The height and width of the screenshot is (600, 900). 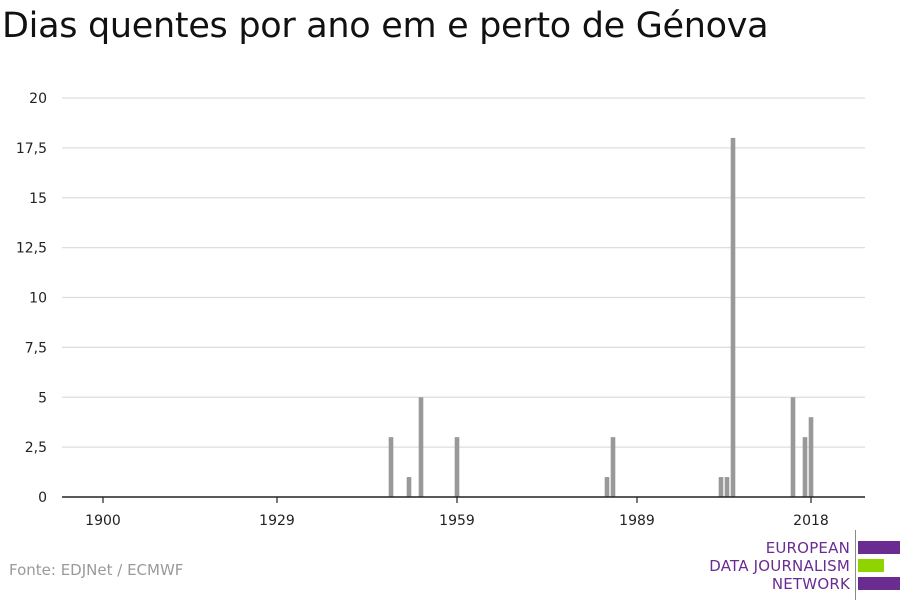 What do you see at coordinates (637, 521) in the screenshot?
I see `x-tick-label: 1989` at bounding box center [637, 521].